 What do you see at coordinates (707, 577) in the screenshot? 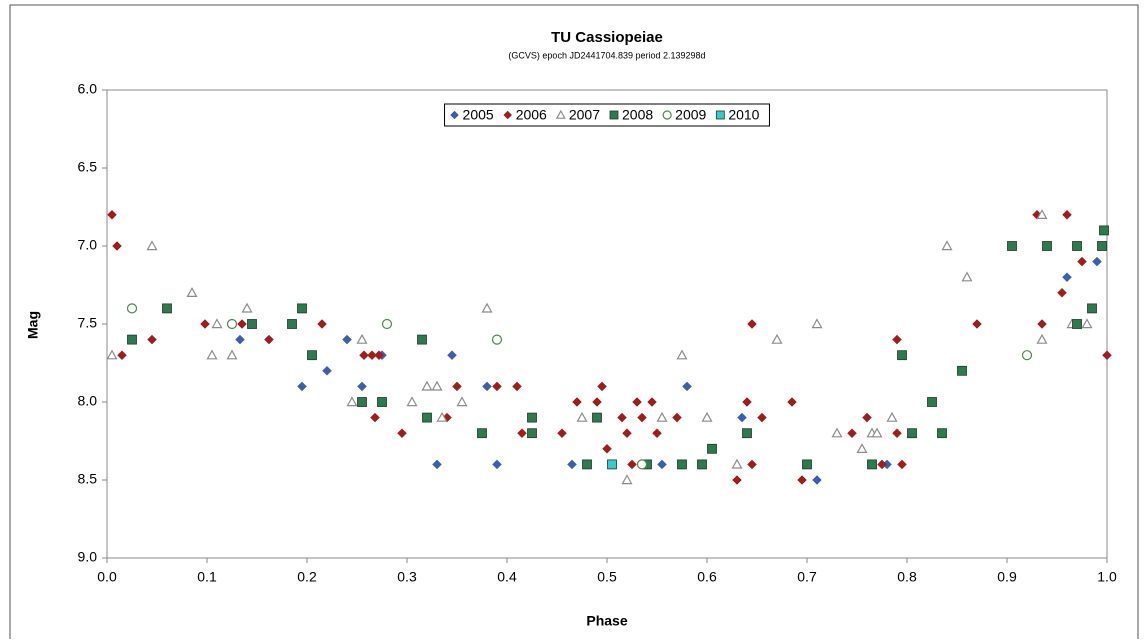
I see `x-tick-label: 0.6` at bounding box center [707, 577].